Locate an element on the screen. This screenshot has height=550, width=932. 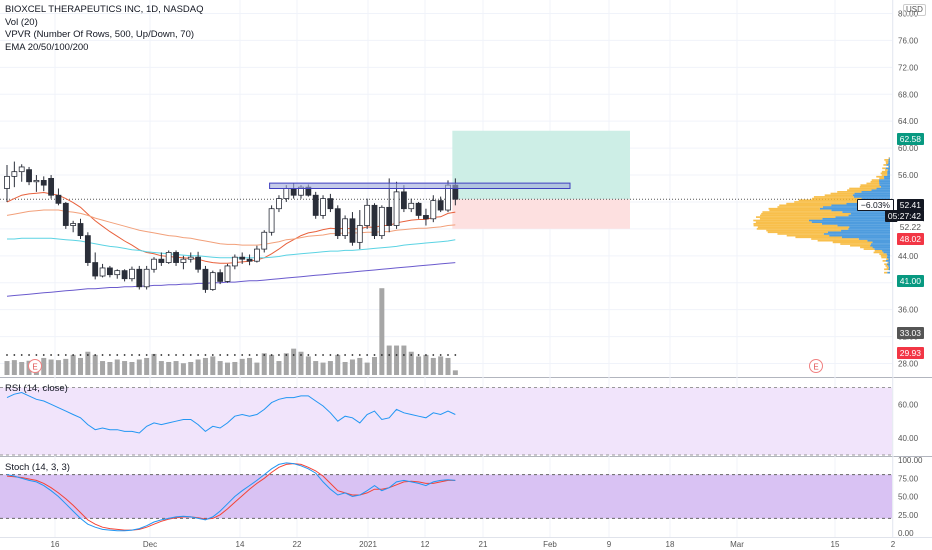
rsi-band is located at coordinates (446, 421).